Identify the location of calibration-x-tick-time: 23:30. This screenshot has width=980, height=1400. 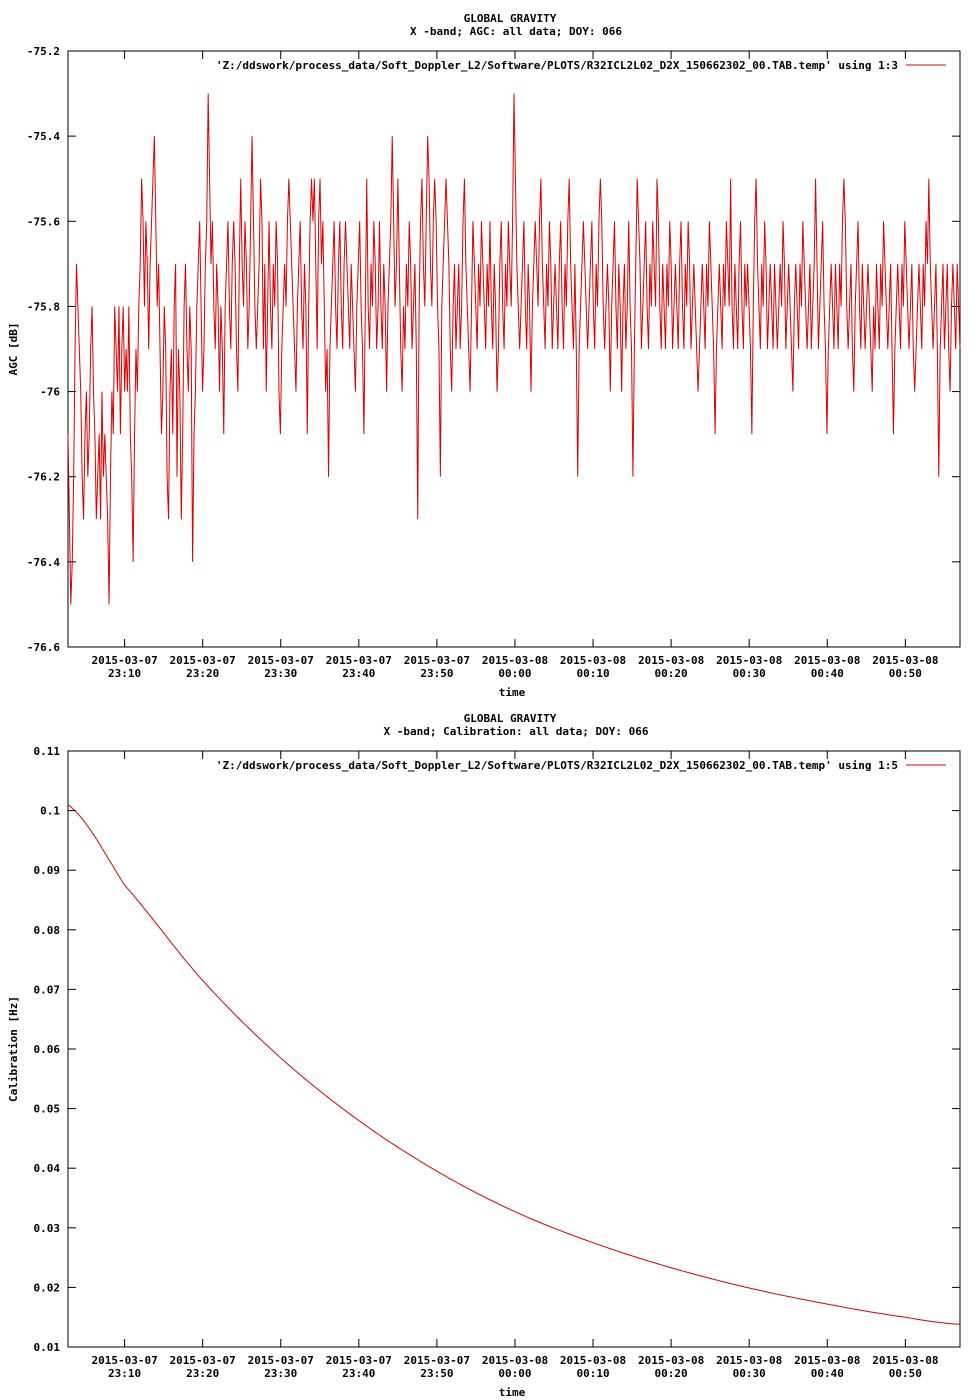
(280, 1373).